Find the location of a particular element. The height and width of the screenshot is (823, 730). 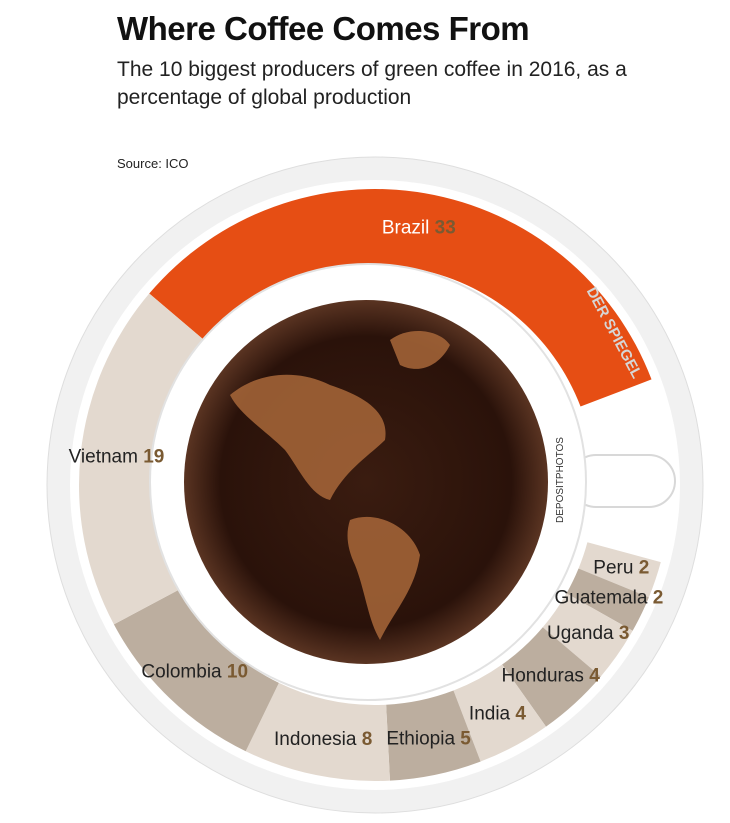

segment-label: Uganda 3 is located at coordinates (588, 633).